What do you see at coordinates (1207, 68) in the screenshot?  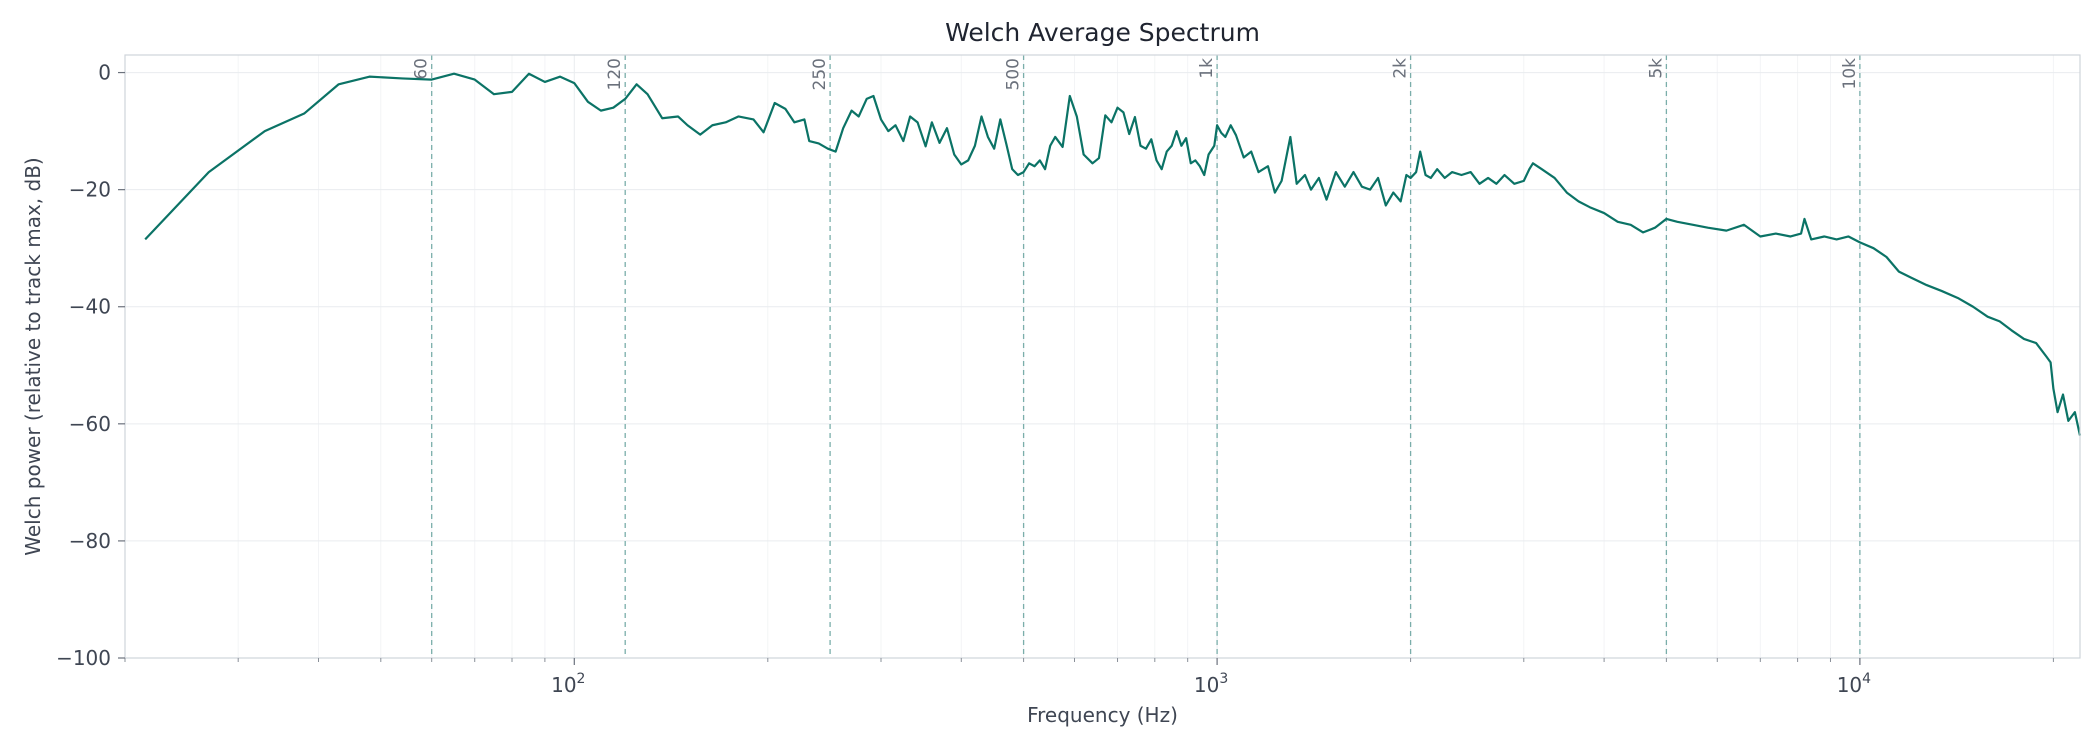 I see `reference-line-label: 1k` at bounding box center [1207, 68].